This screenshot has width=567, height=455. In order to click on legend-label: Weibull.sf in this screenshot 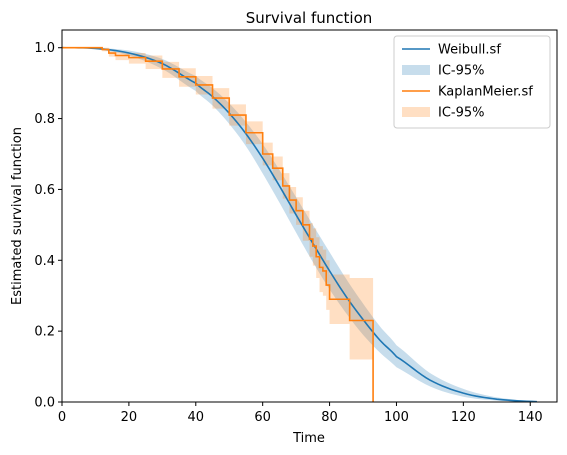, I will do `click(469, 50)`.